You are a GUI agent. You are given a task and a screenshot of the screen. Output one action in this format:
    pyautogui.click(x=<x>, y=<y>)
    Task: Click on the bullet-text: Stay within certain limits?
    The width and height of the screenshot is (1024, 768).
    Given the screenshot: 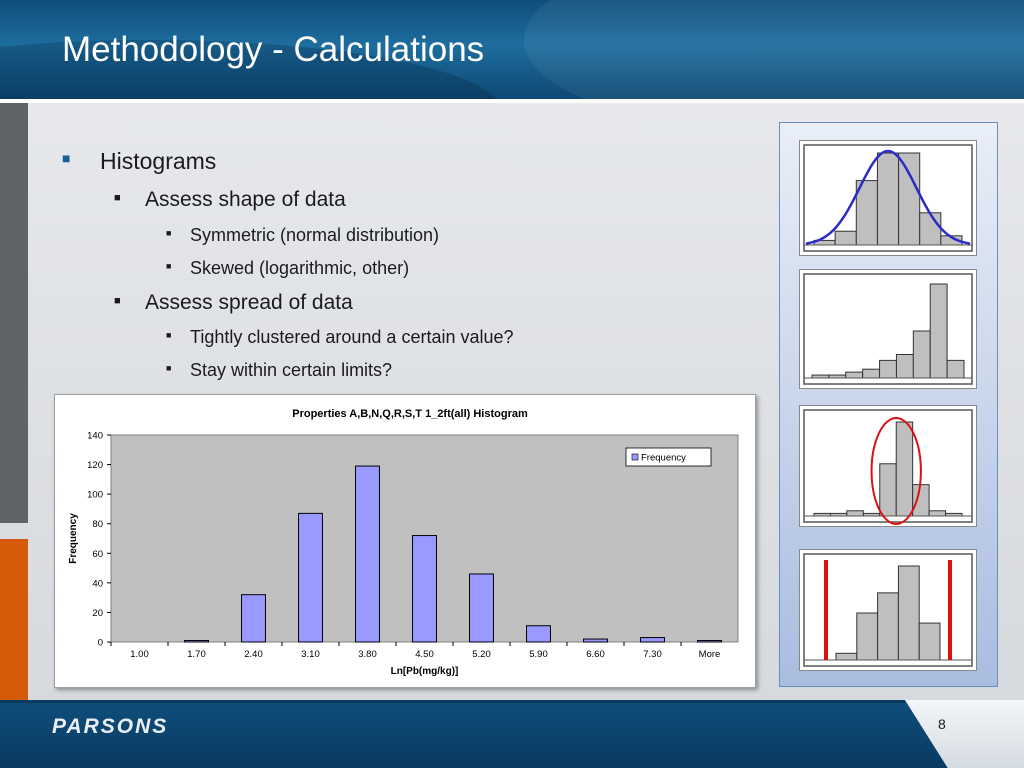 What is the action you would take?
    pyautogui.click(x=291, y=370)
    